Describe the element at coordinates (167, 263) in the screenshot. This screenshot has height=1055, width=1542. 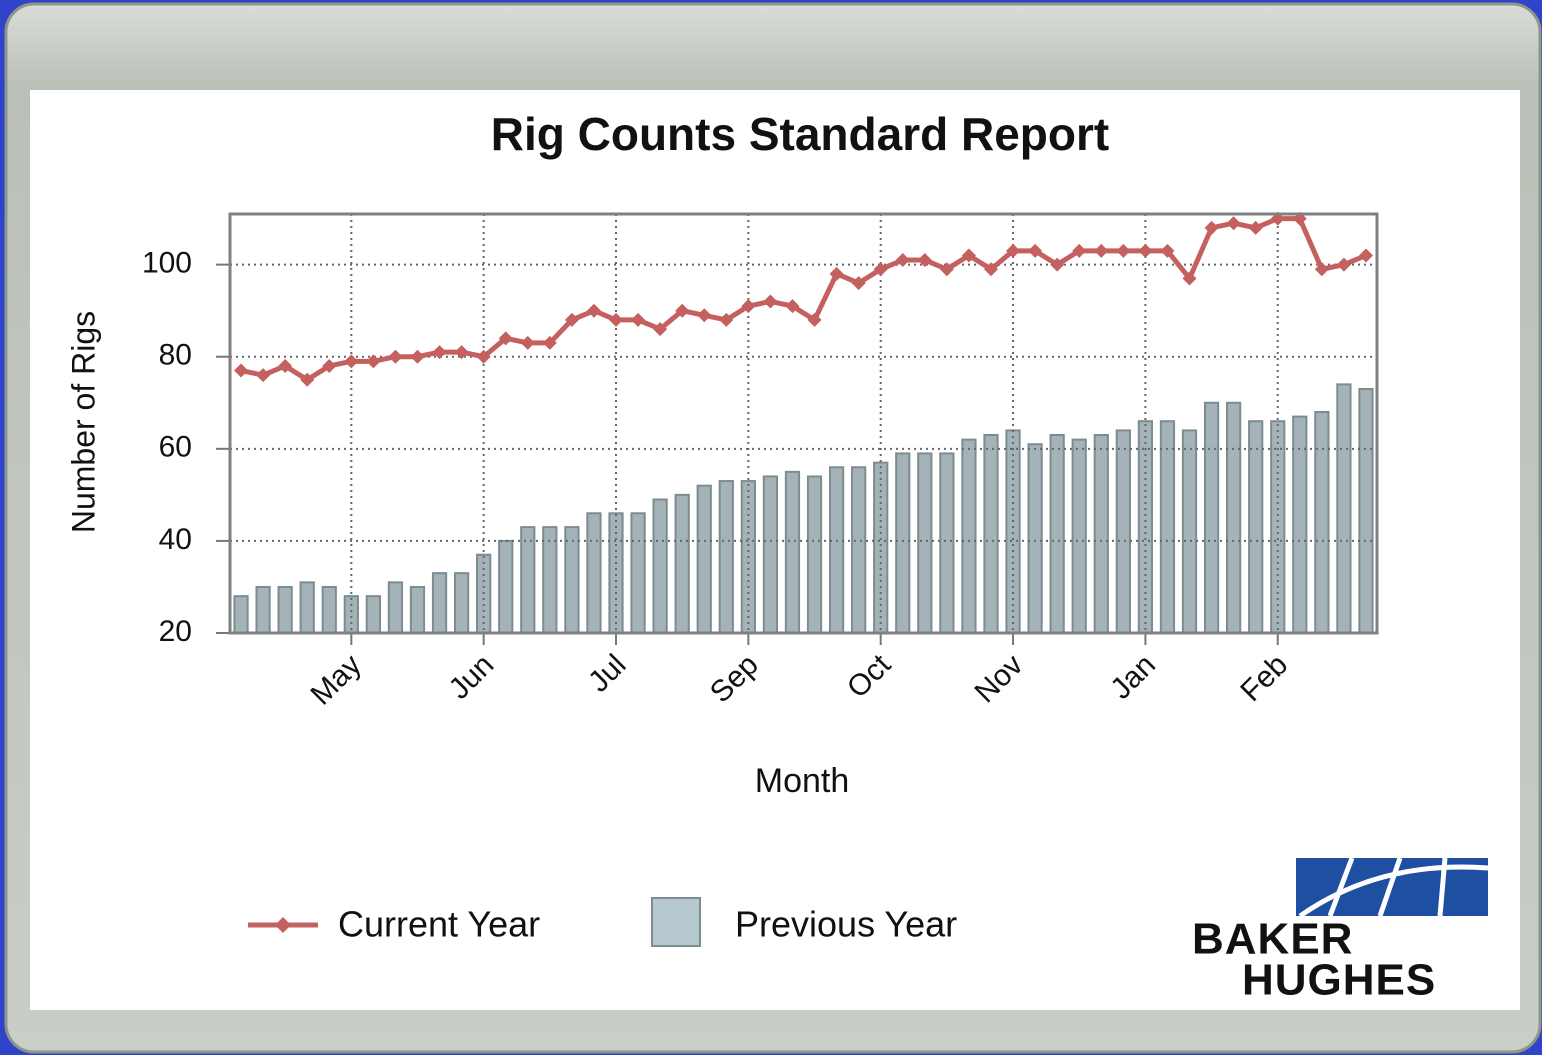
I see `y-tick-label: 100` at that location.